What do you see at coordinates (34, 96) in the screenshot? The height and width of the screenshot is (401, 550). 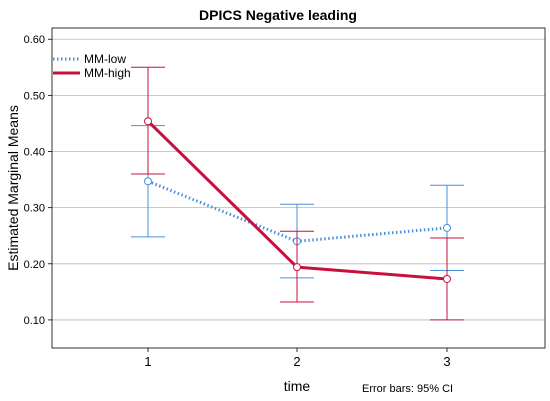 I see `y-tick-label: 0.50` at bounding box center [34, 96].